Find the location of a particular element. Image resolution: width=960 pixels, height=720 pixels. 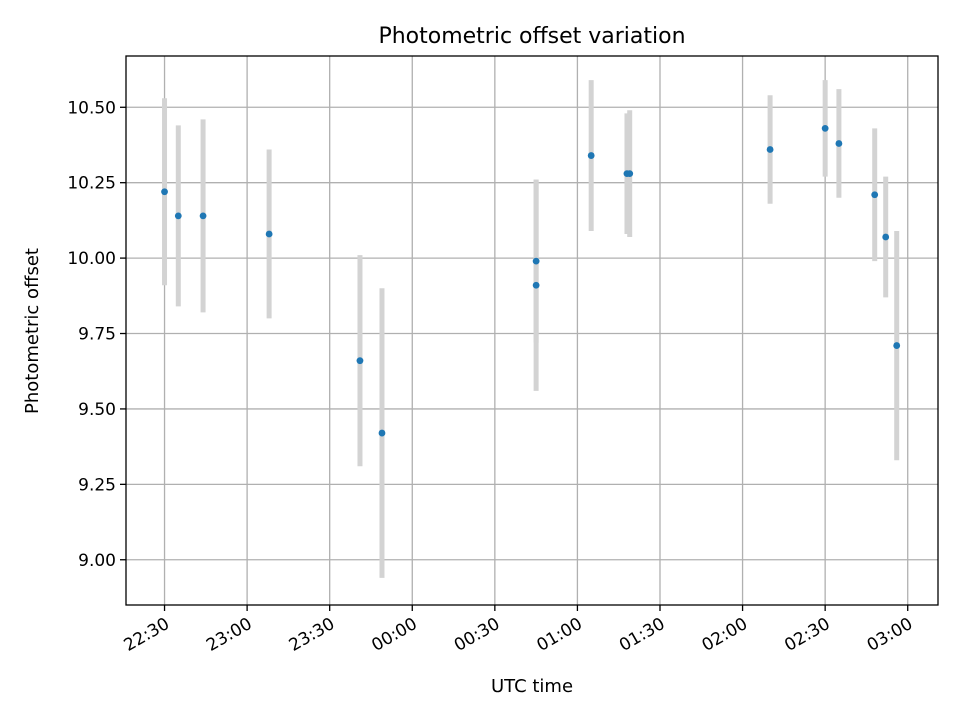

x-tick-label: 02:30 is located at coordinates (807, 635).